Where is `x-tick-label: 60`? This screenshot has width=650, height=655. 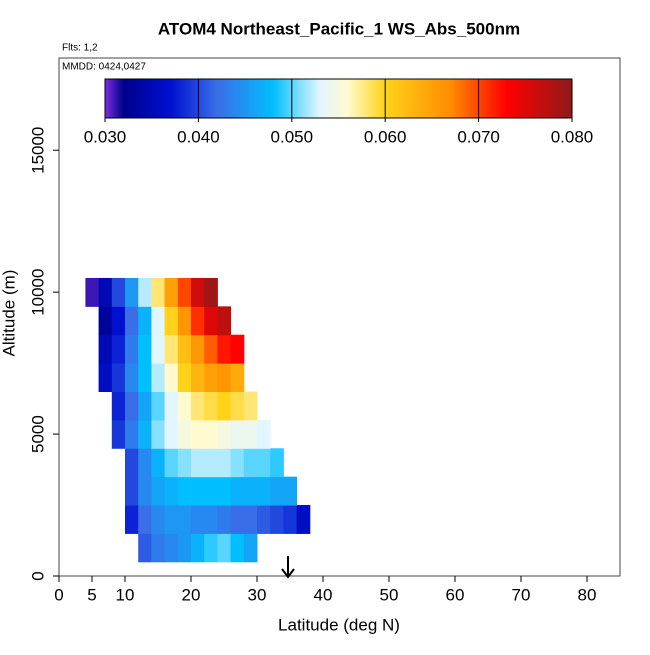
x-tick-label: 60 is located at coordinates (455, 594).